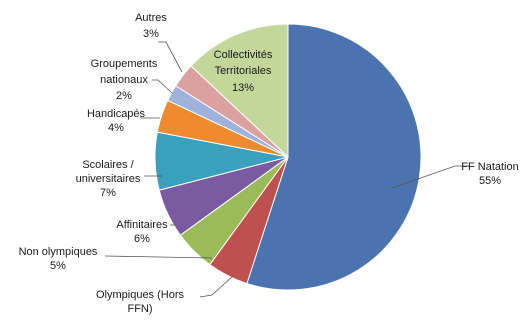 This screenshot has height=320, width=531. Describe the element at coordinates (124, 80) in the screenshot. I see `slice-label: nationaux` at that location.